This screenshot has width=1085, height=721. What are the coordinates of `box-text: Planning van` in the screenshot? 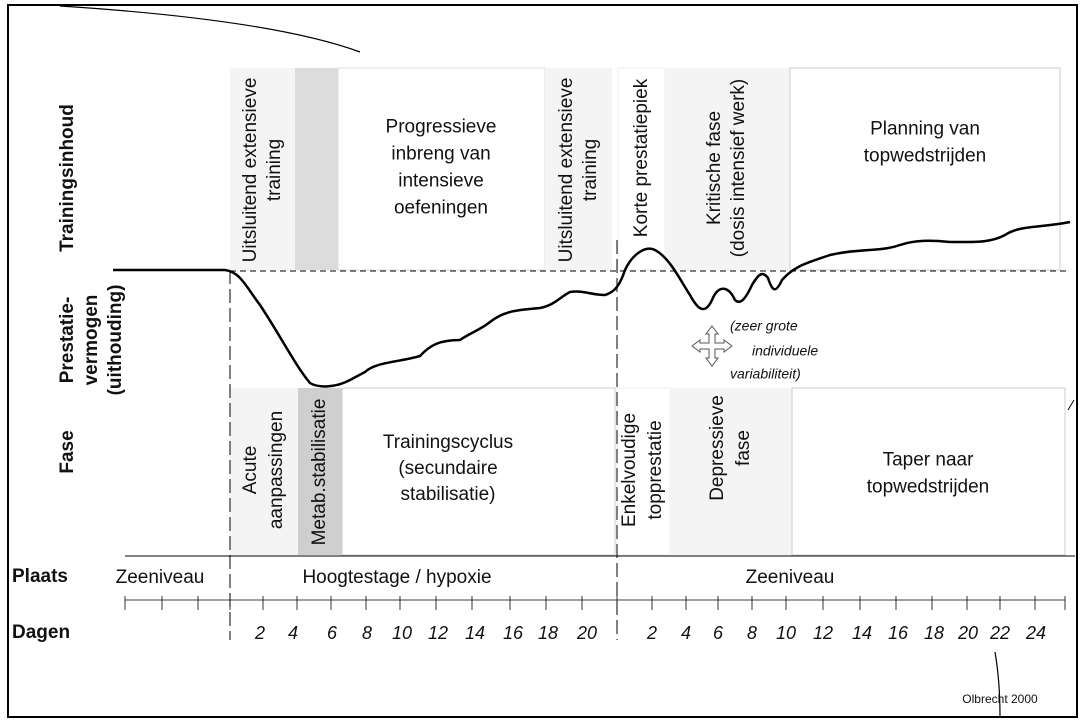 It's located at (925, 129).